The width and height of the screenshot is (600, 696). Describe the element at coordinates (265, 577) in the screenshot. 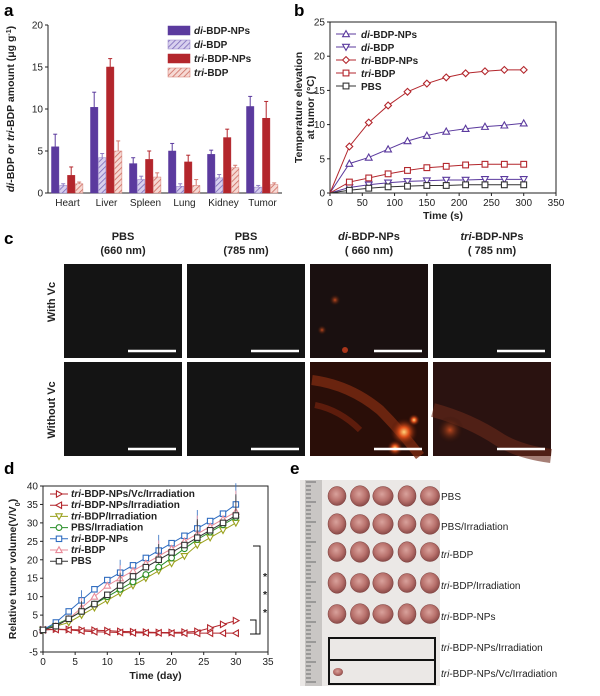

I see `d-significance-0: *` at that location.